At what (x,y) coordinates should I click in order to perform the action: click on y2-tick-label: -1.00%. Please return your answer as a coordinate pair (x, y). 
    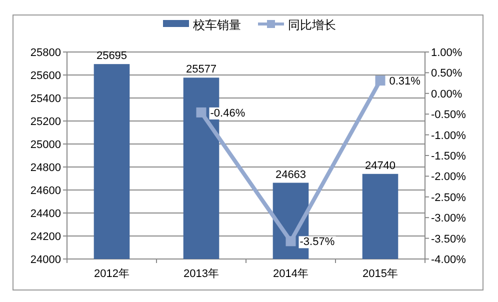
    Looking at the image, I should click on (448, 136).